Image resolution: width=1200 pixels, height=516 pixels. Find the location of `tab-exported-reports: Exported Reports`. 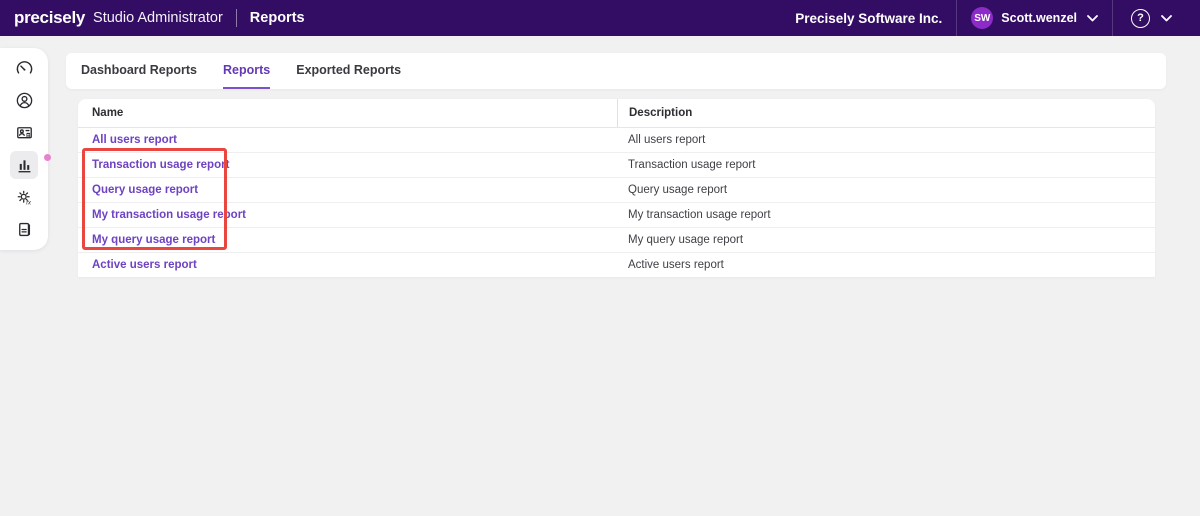

tab-exported-reports: Exported Reports is located at coordinates (349, 70).